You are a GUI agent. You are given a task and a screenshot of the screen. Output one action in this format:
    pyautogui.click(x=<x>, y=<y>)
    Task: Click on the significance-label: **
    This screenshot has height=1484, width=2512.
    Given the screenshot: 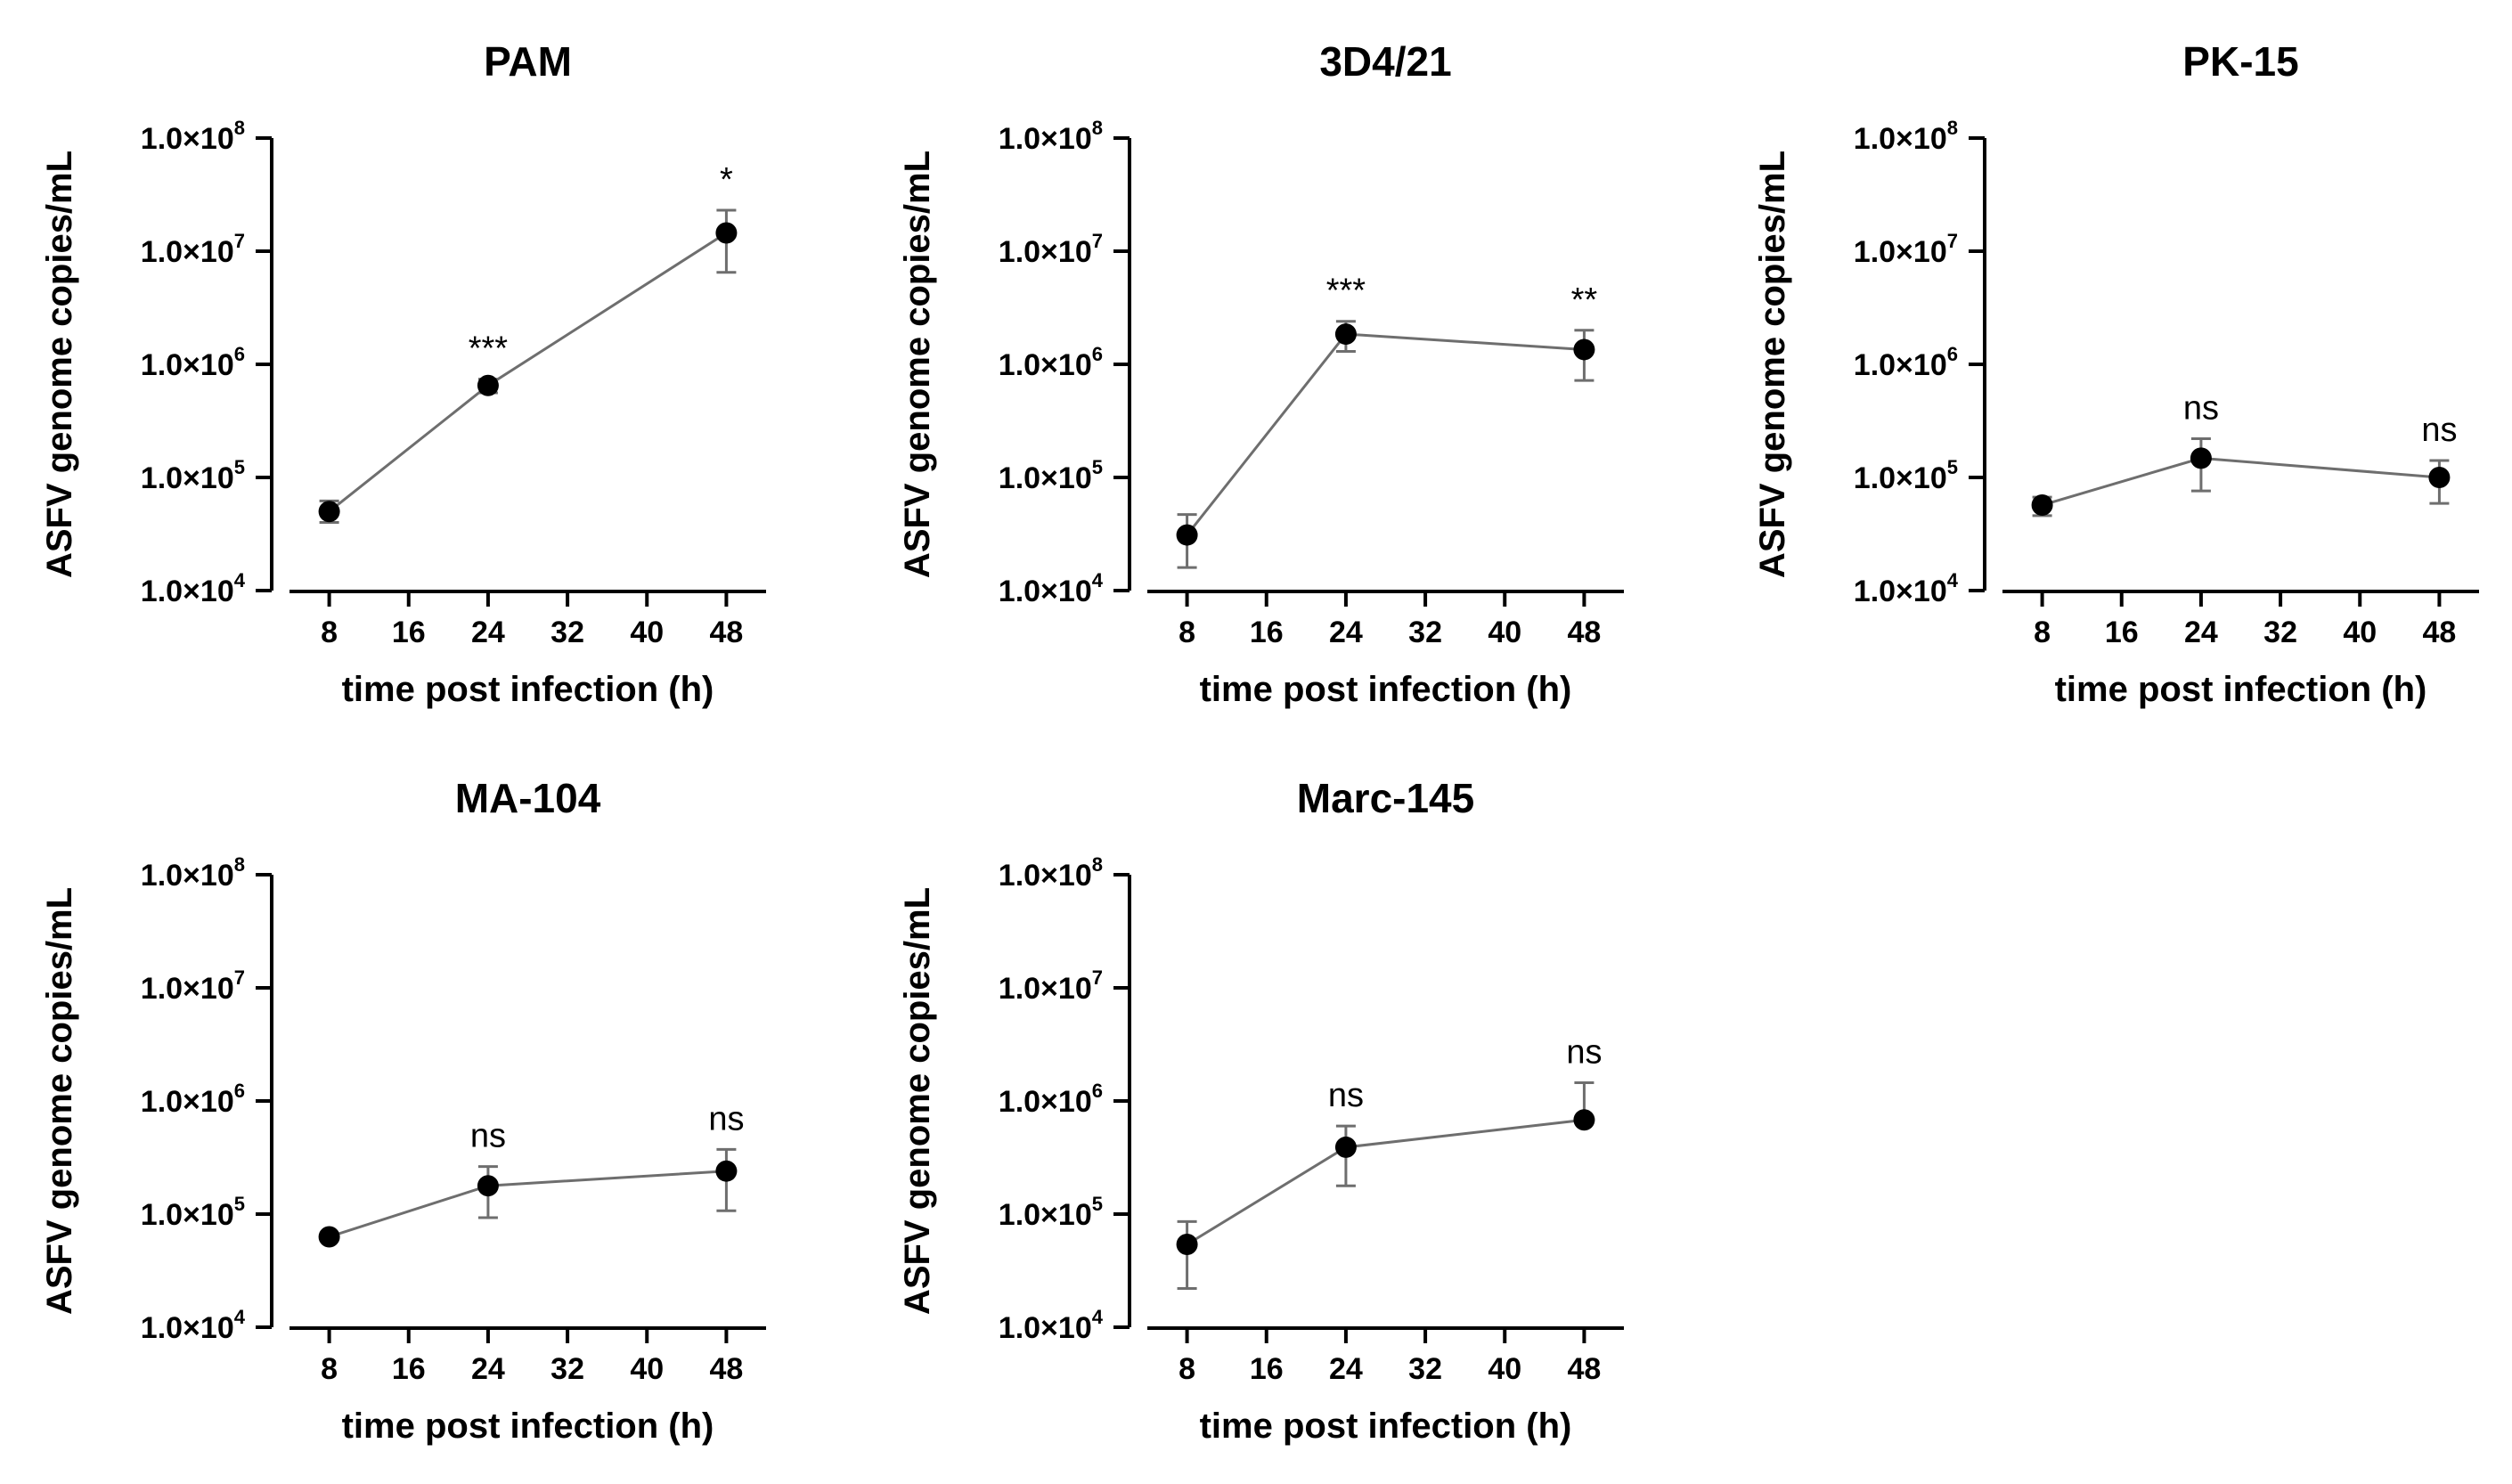 What is the action you would take?
    pyautogui.click(x=1584, y=300)
    